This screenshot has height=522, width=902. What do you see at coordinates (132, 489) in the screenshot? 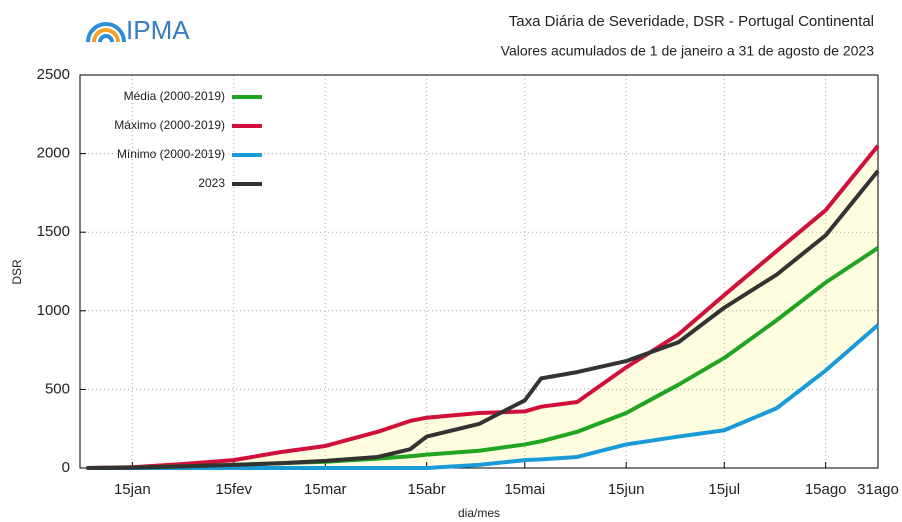
I see `x-tick-label: 15jan` at bounding box center [132, 489].